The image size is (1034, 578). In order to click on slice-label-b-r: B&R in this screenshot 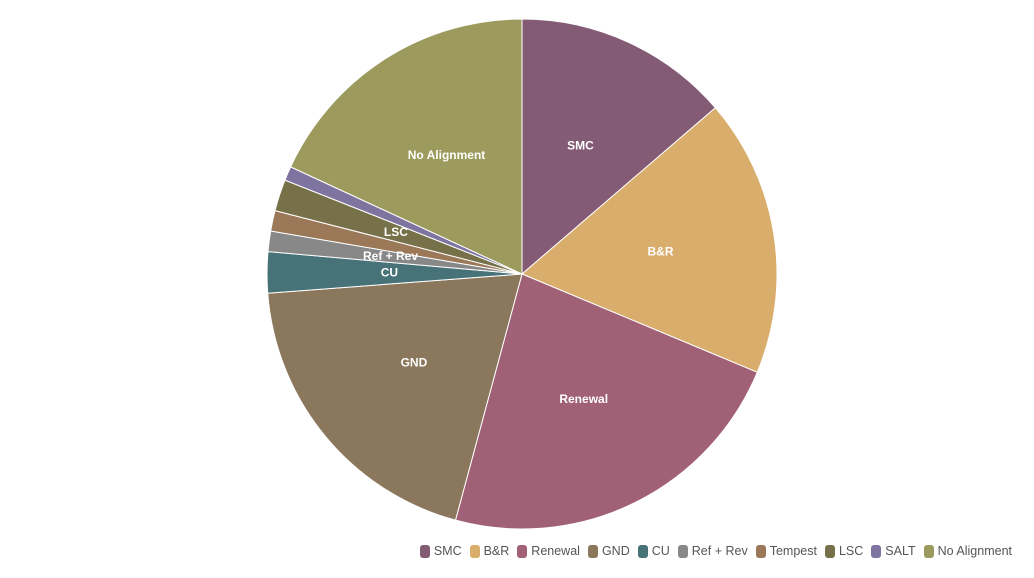, I will do `click(661, 251)`.